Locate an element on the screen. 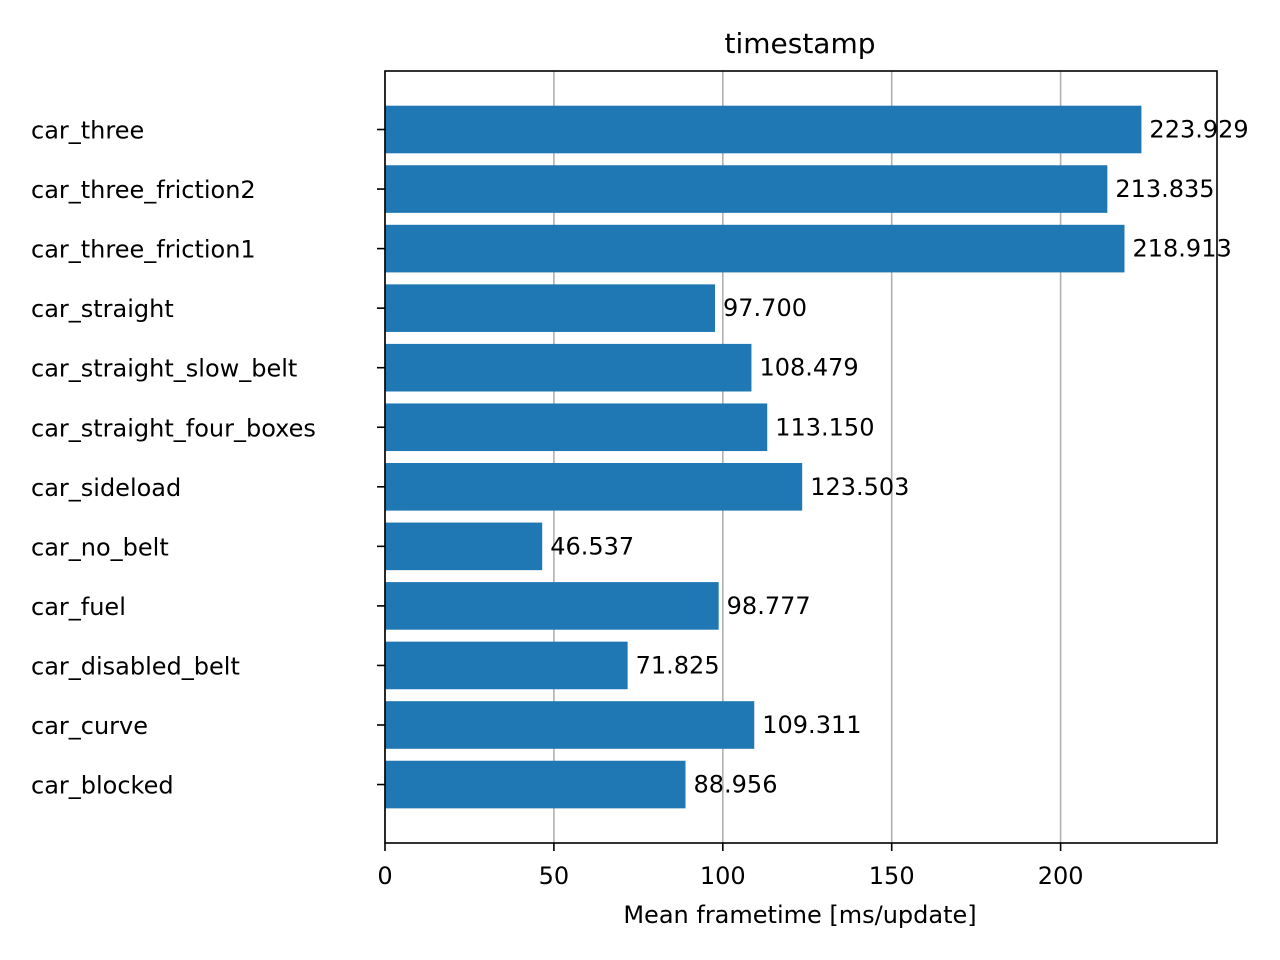 The image size is (1280, 960). x-tick-label-100: 100 is located at coordinates (723, 876).